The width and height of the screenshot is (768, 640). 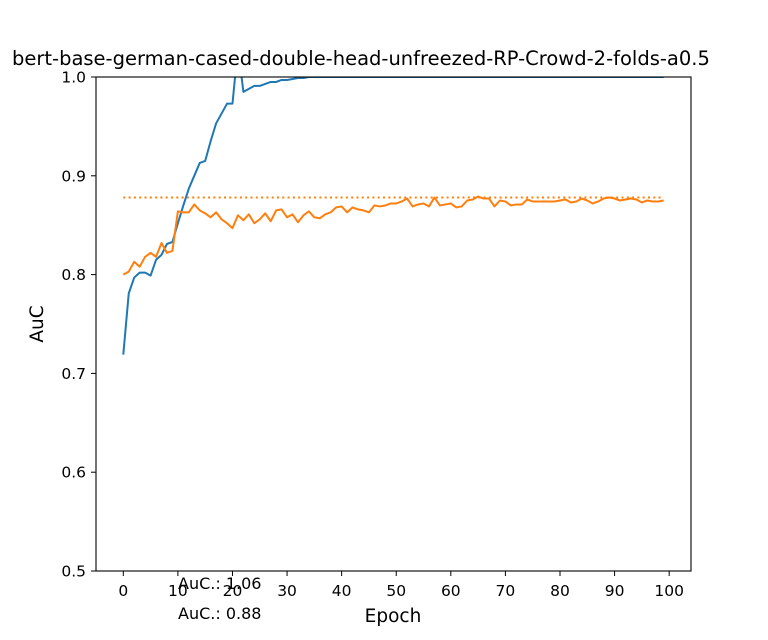 I want to click on y-axis: 0.5 0.6 0.7 0.8 0.9 1.0, so click(x=78, y=325).